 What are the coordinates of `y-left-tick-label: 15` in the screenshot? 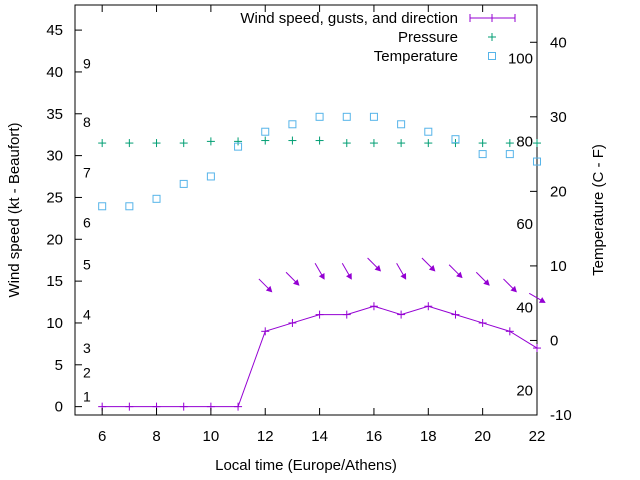 It's located at (54, 281).